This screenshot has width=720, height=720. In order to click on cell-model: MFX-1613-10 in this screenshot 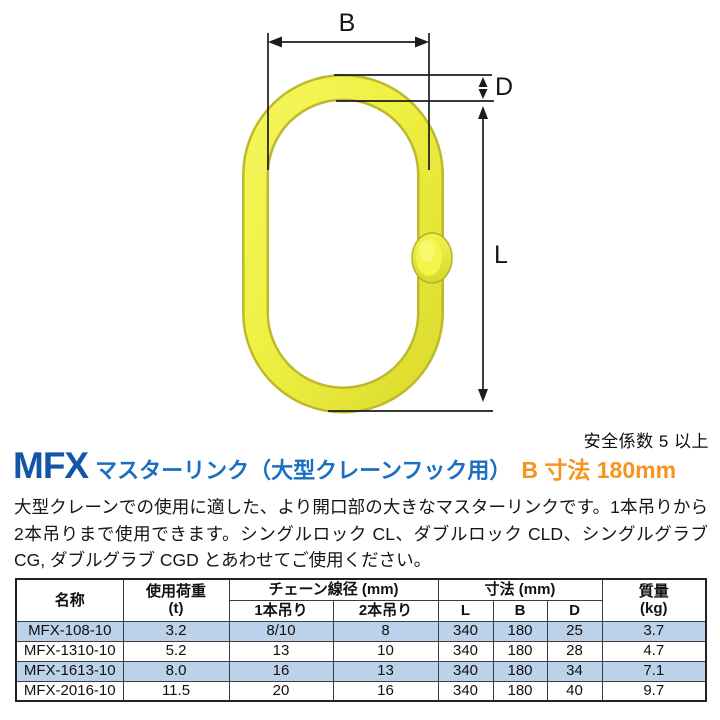, I will do `click(69, 671)`.